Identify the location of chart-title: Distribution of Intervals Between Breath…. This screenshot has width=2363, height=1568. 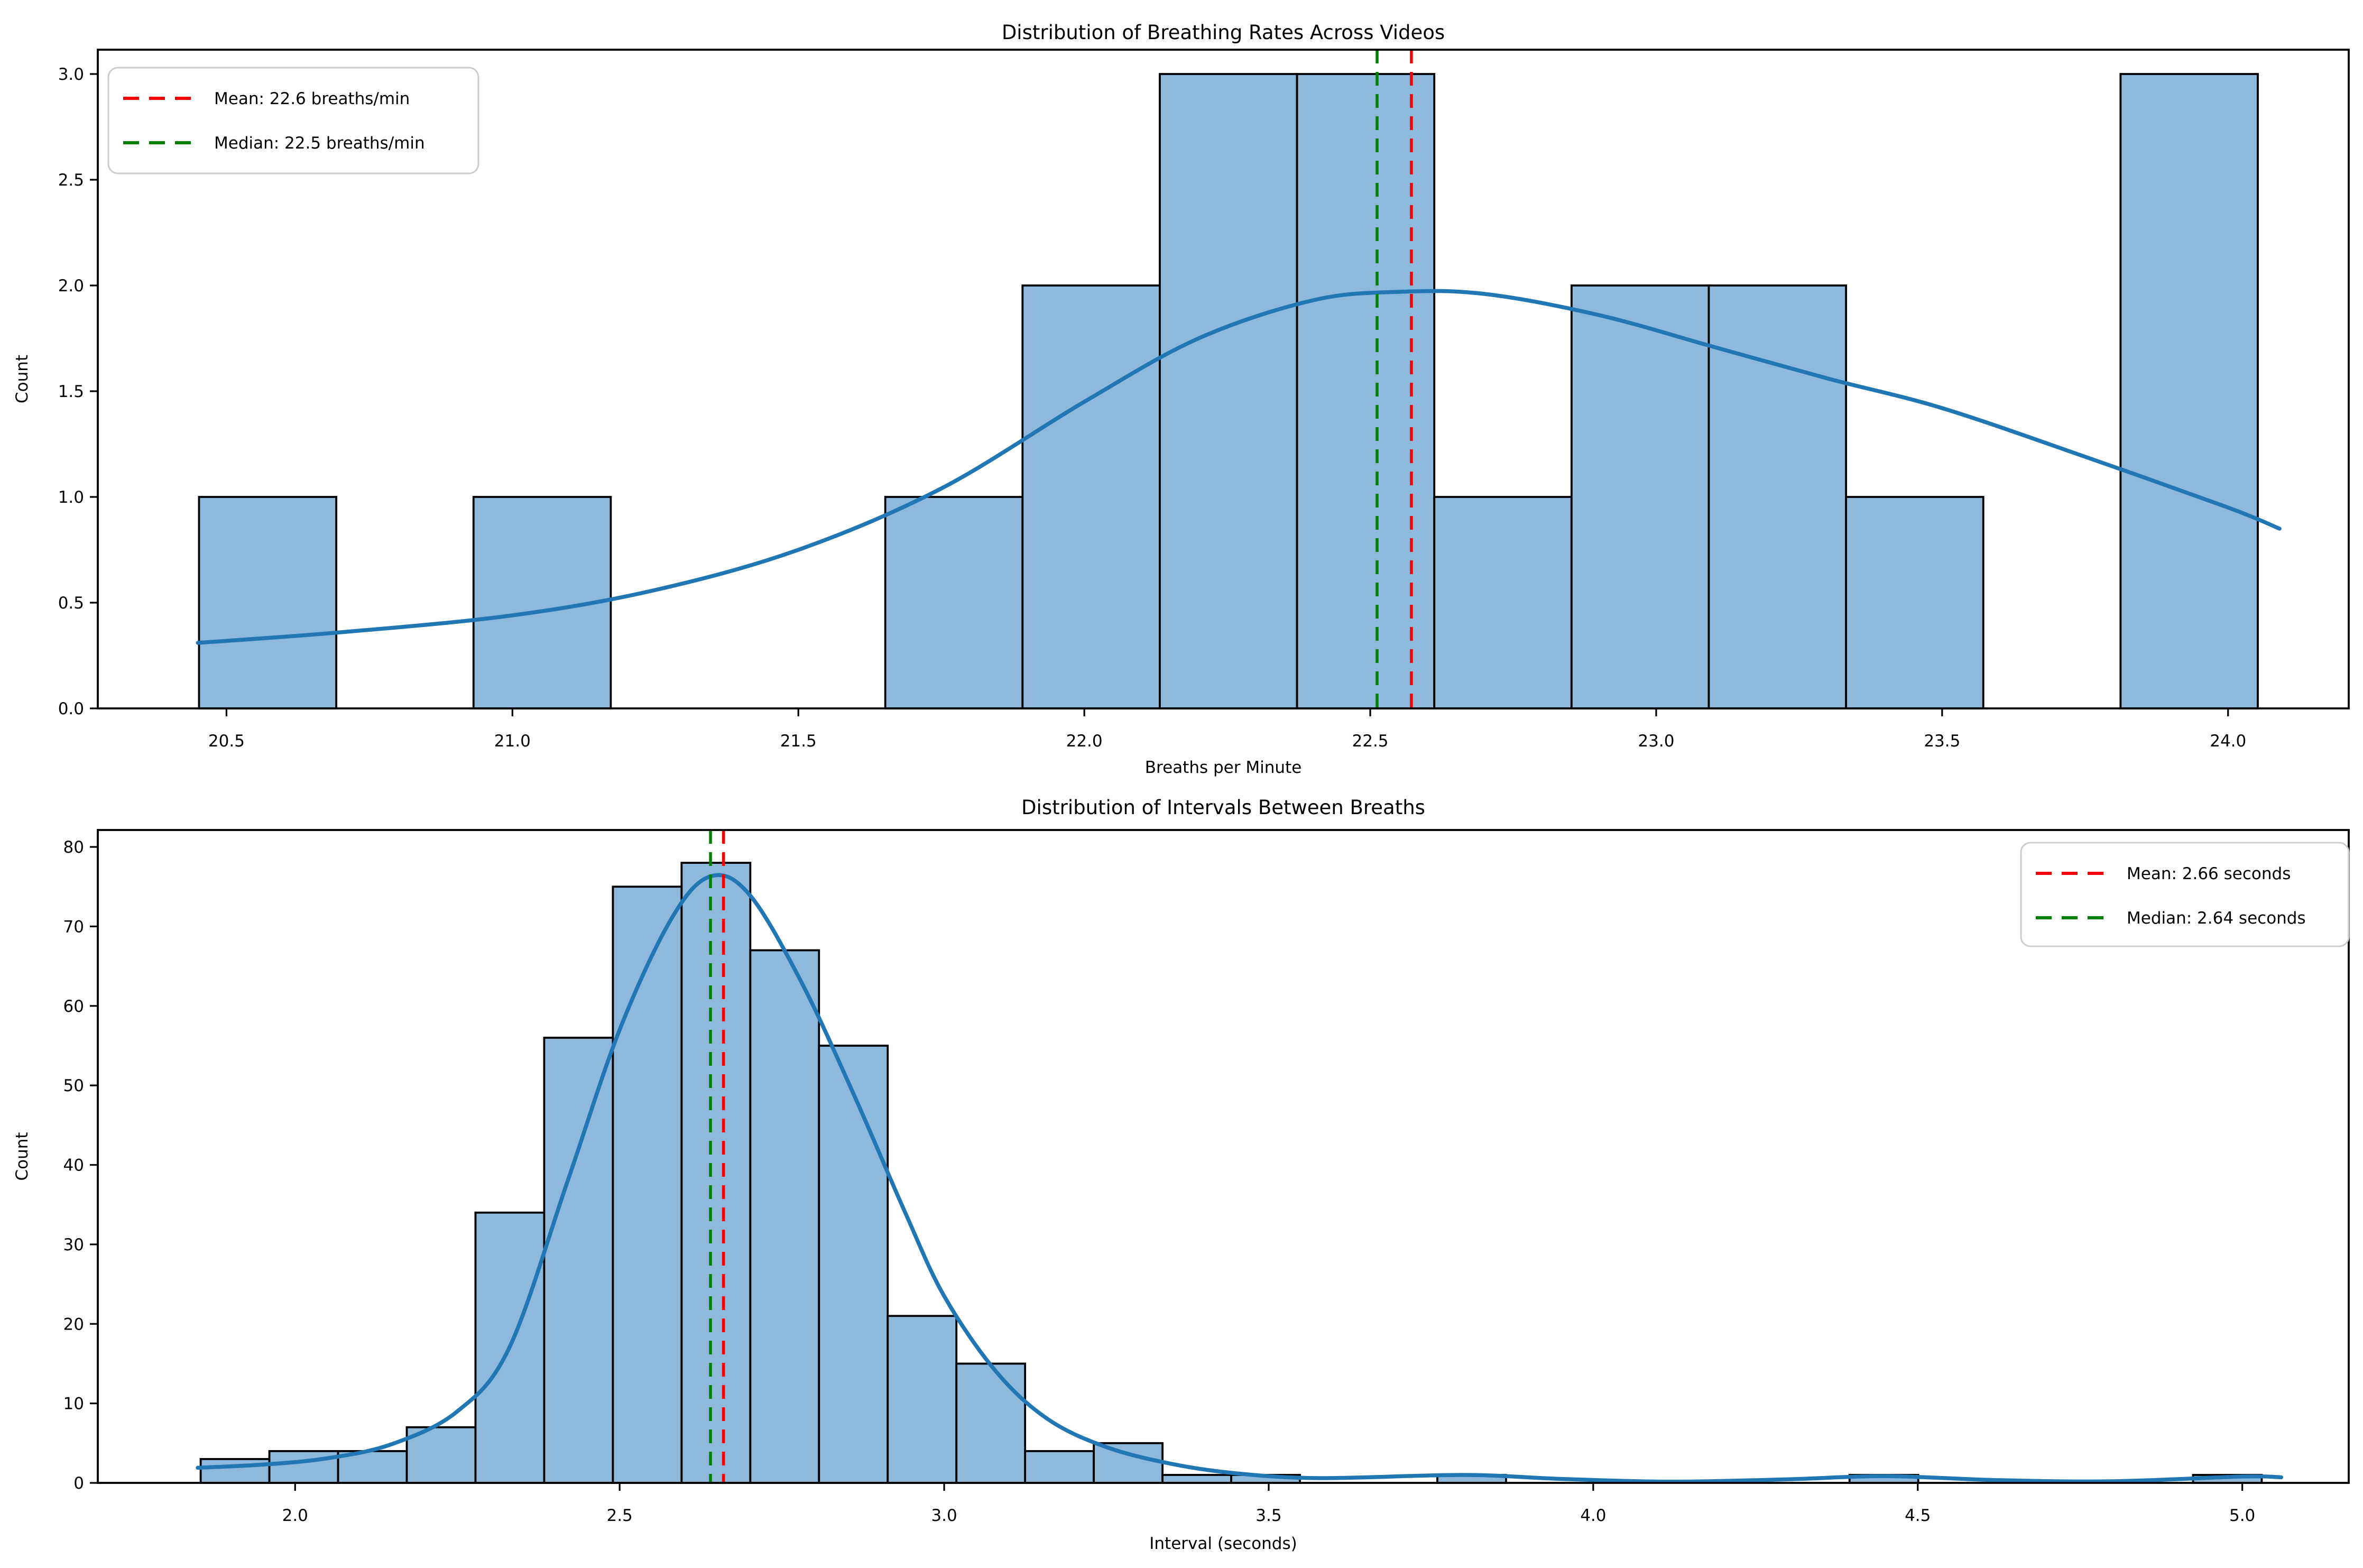
(1223, 807).